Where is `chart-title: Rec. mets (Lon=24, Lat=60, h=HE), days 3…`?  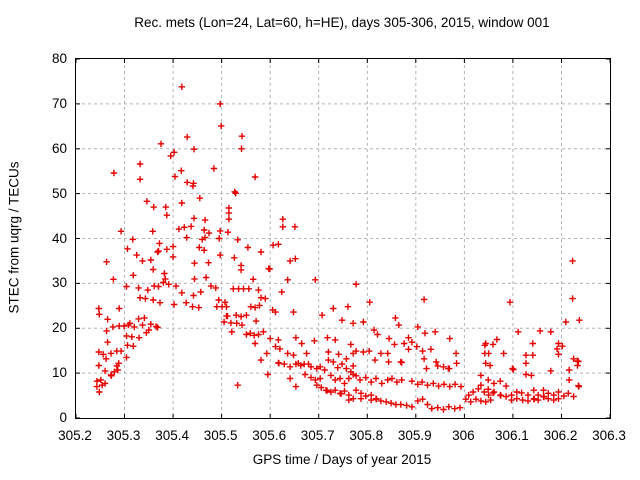
chart-title: Rec. mets (Lon=24, Lat=60, h=HE), days 3… is located at coordinates (342, 22).